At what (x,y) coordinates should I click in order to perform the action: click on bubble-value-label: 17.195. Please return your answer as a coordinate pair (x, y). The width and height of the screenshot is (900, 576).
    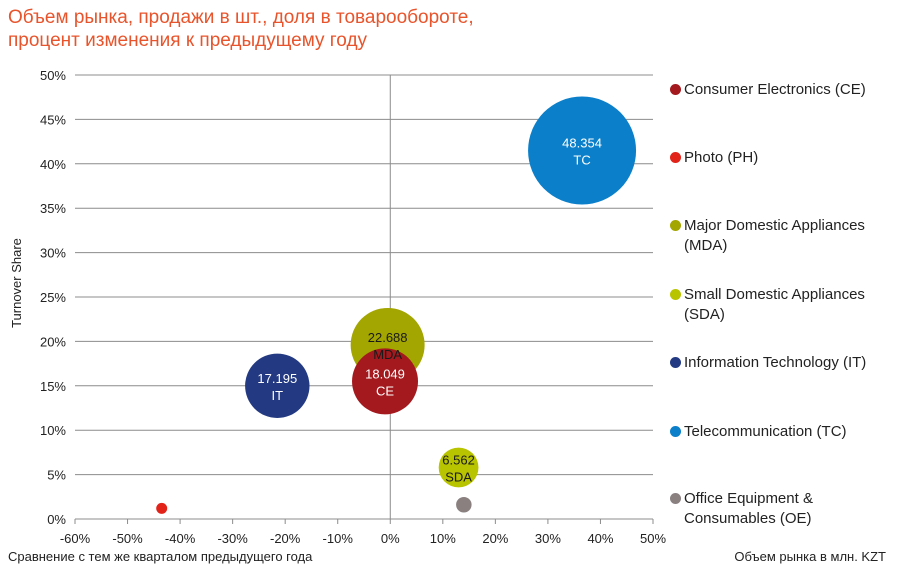
    Looking at the image, I should click on (277, 378).